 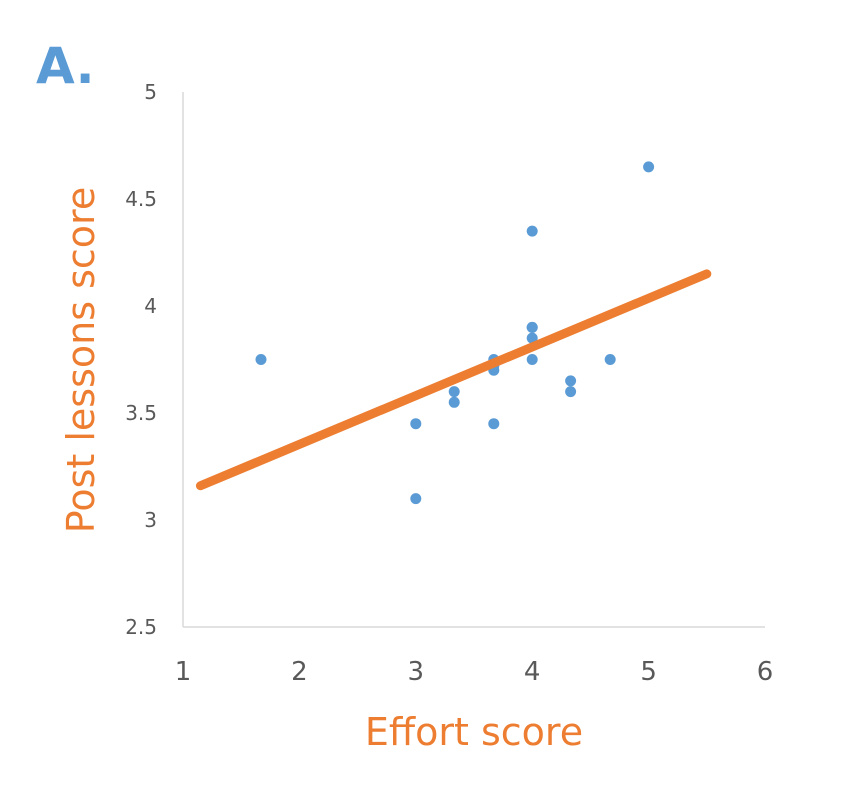 I want to click on x-tick-label: 5, so click(x=648, y=672).